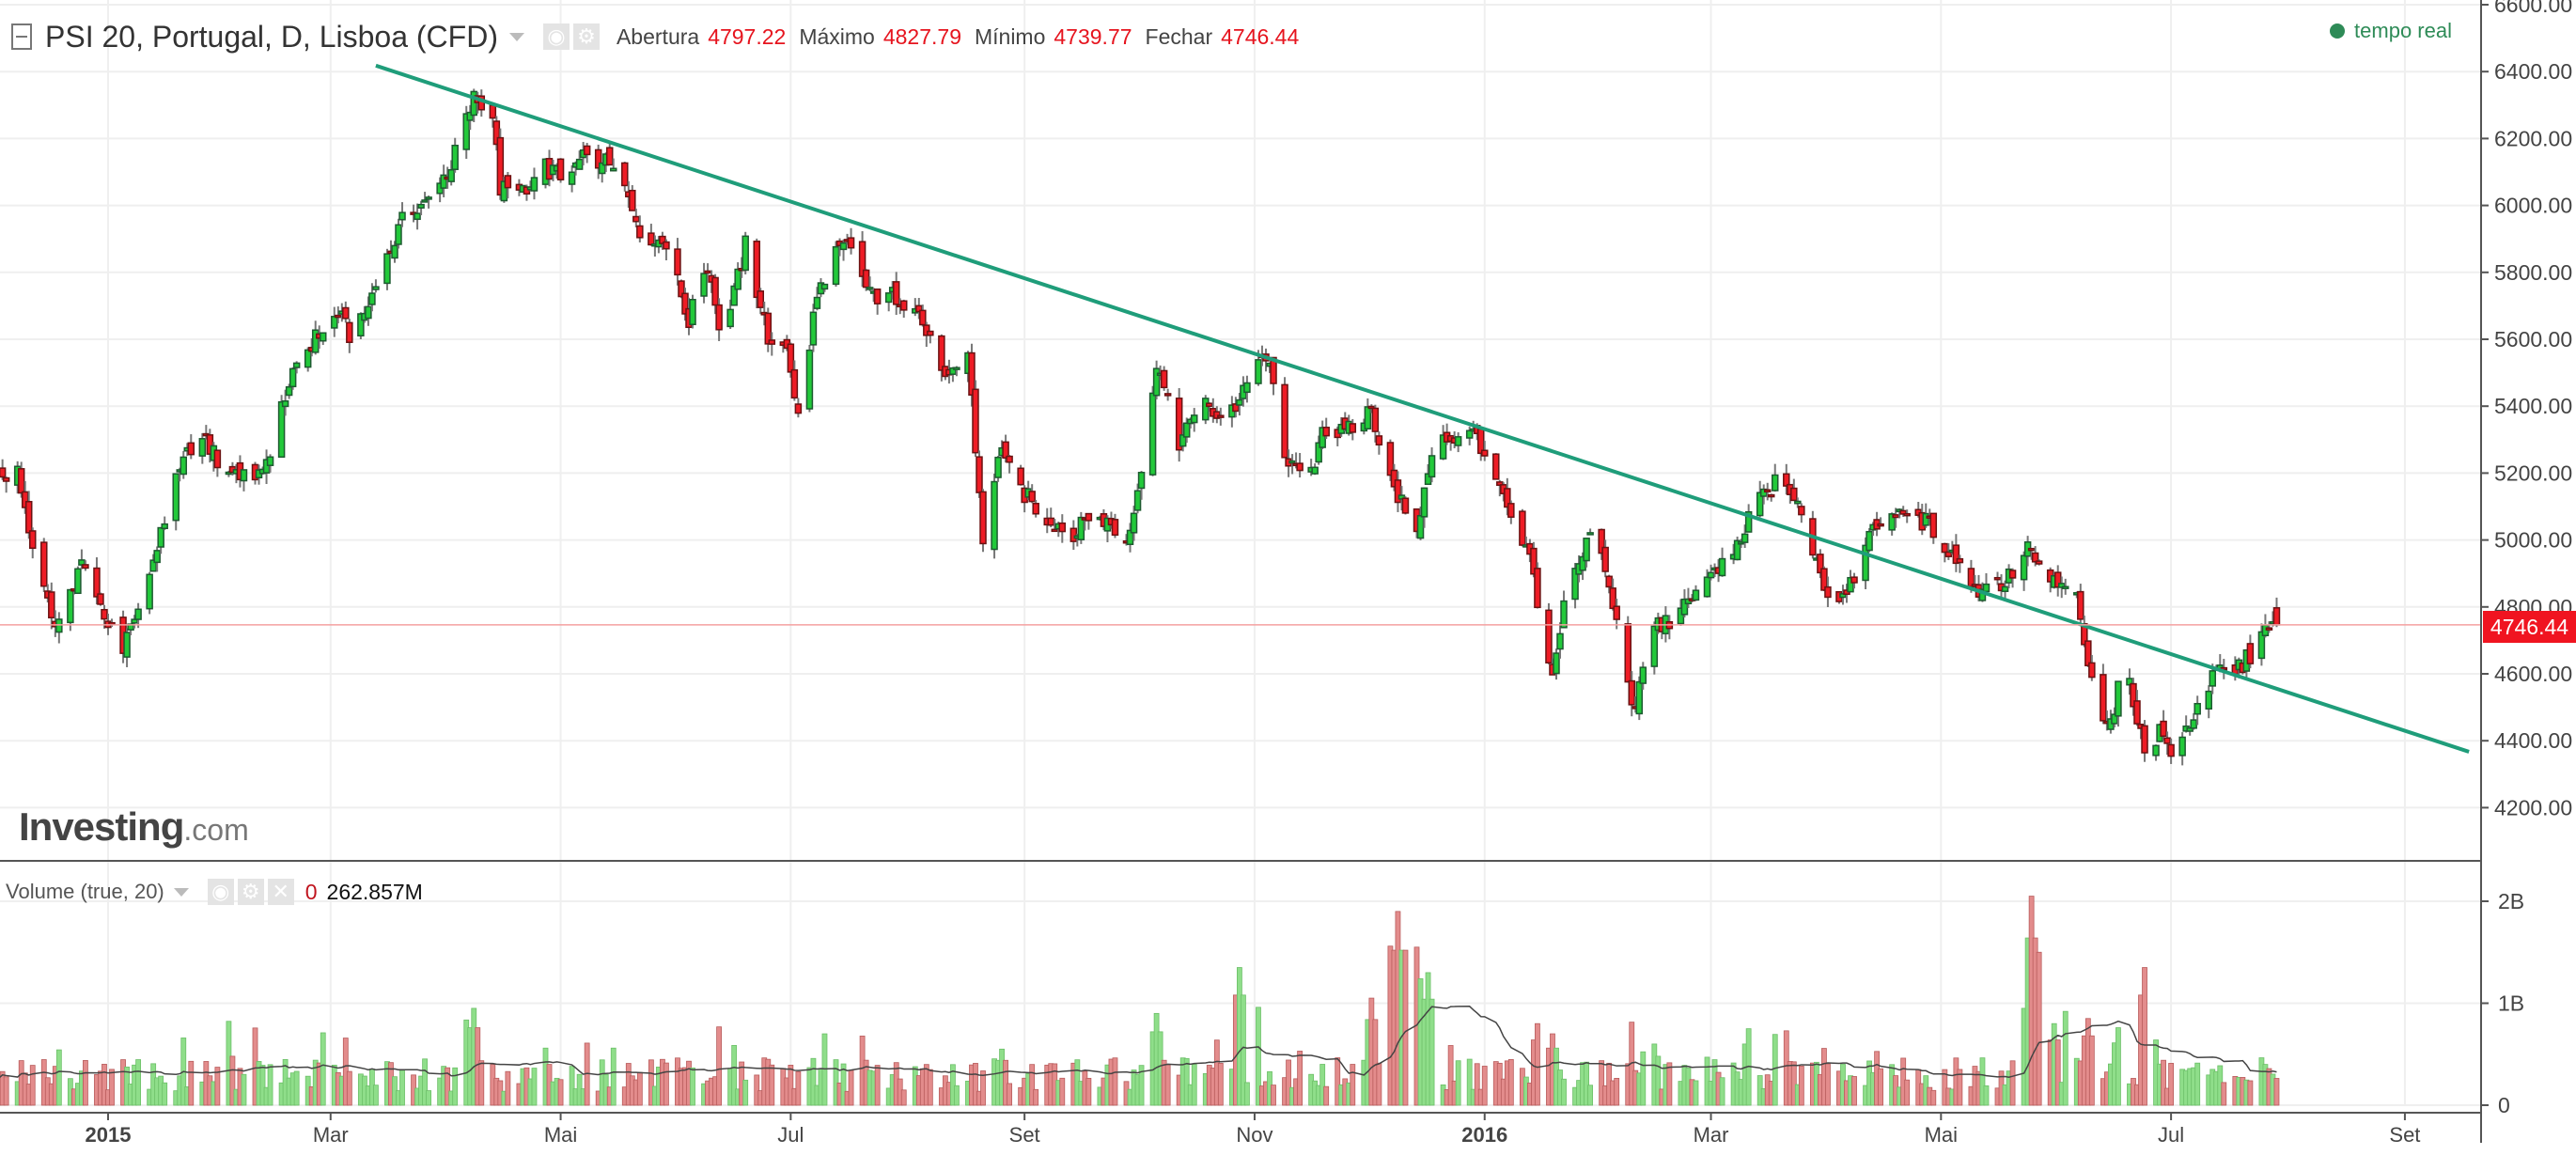 The image size is (2576, 1155). What do you see at coordinates (1010, 36) in the screenshot?
I see `low-label: Mínimo` at bounding box center [1010, 36].